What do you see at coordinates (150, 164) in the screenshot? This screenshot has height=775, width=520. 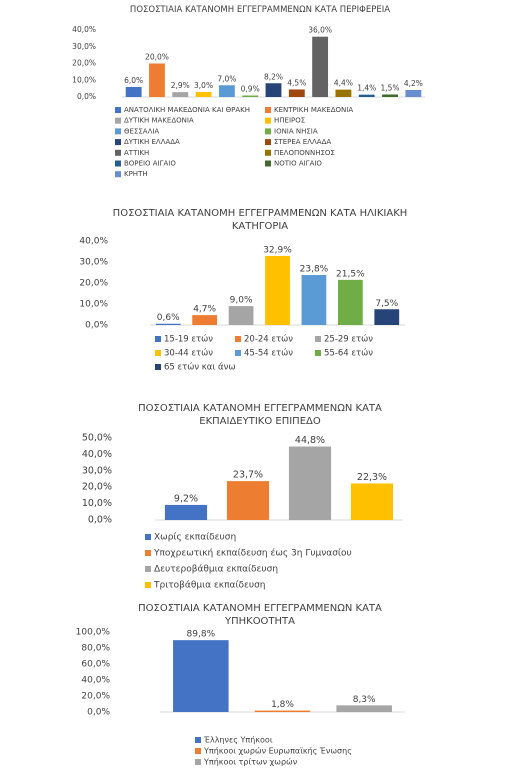 I see `legend-label: ΒΟΡΕΙΟ ΑΙΓΑΙΟ` at bounding box center [150, 164].